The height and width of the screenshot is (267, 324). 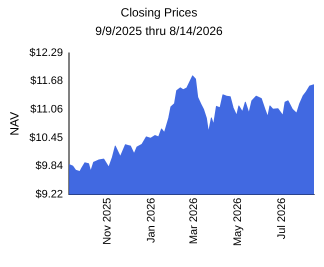 What do you see at coordinates (47, 81) in the screenshot?
I see `y-tick-label: $11.68` at bounding box center [47, 81].